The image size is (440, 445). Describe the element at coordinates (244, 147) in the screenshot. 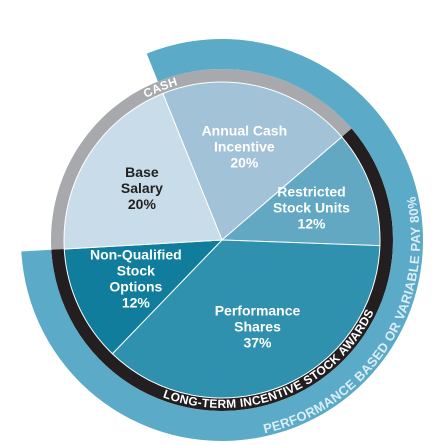

I see `slice-label: Incentive` at that location.